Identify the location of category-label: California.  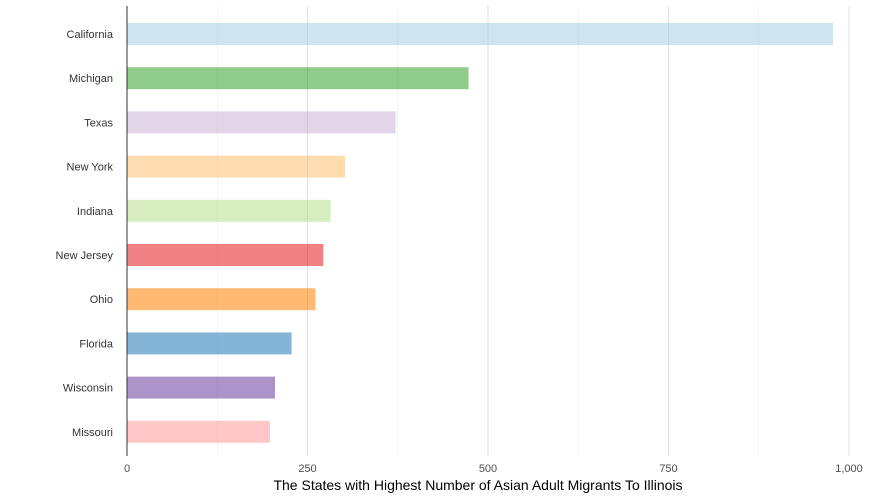
(90, 35).